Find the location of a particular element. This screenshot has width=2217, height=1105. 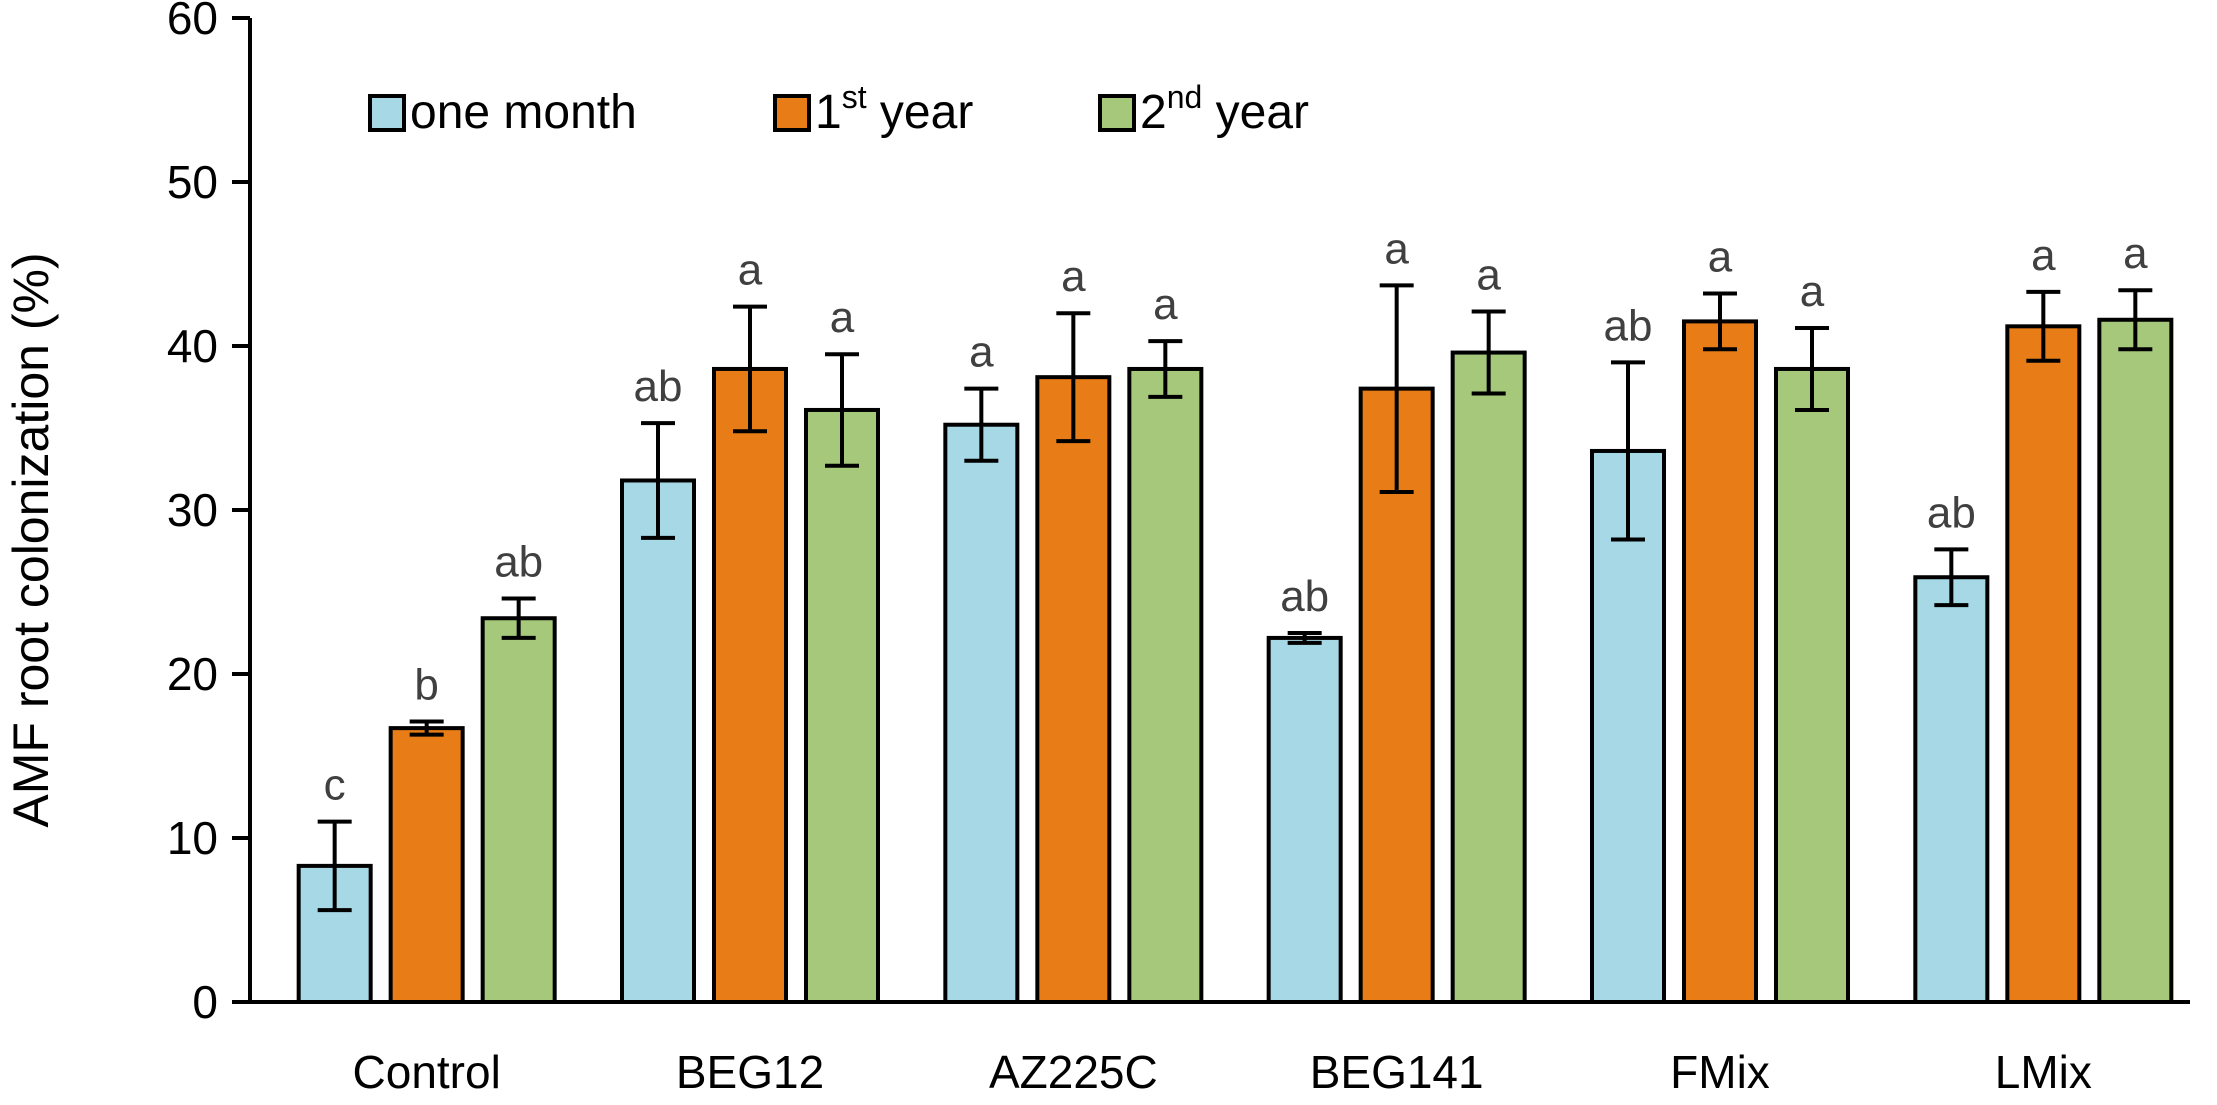

bar-one-month-AZ225C is located at coordinates (981, 713).